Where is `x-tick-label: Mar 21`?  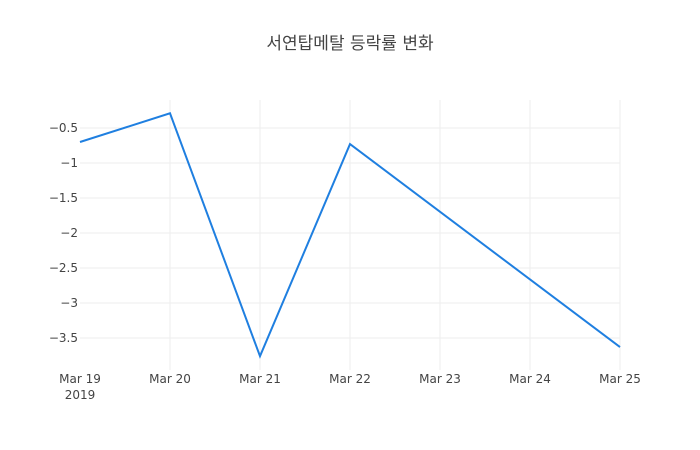
x-tick-label: Mar 21 is located at coordinates (260, 379).